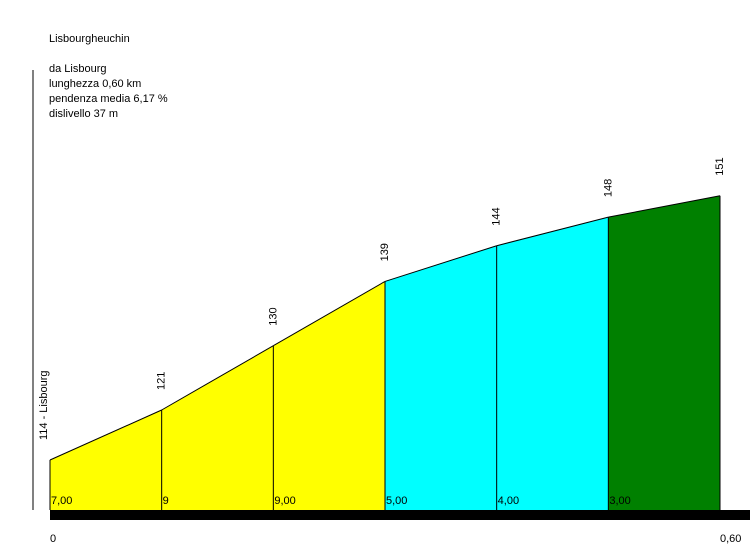 This screenshot has height=555, width=750. Describe the element at coordinates (619, 501) in the screenshot. I see `gradient-label: 3,00` at that location.